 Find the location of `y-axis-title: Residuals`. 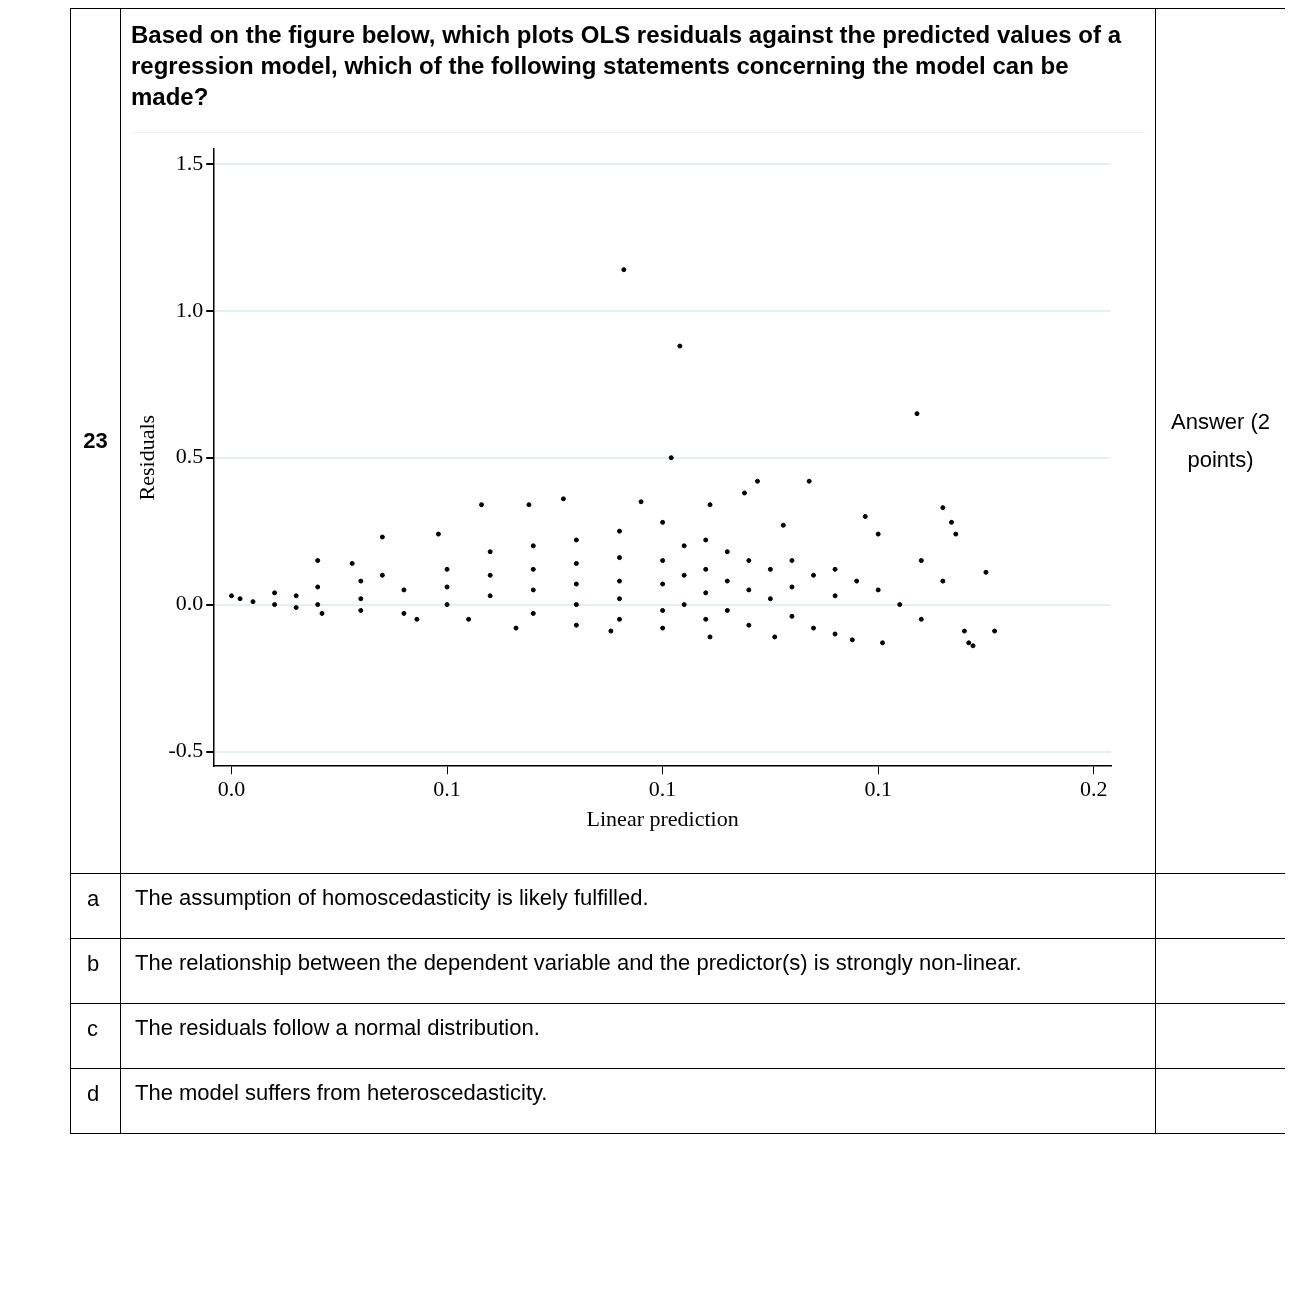

y-axis-title: Residuals is located at coordinates (146, 457).